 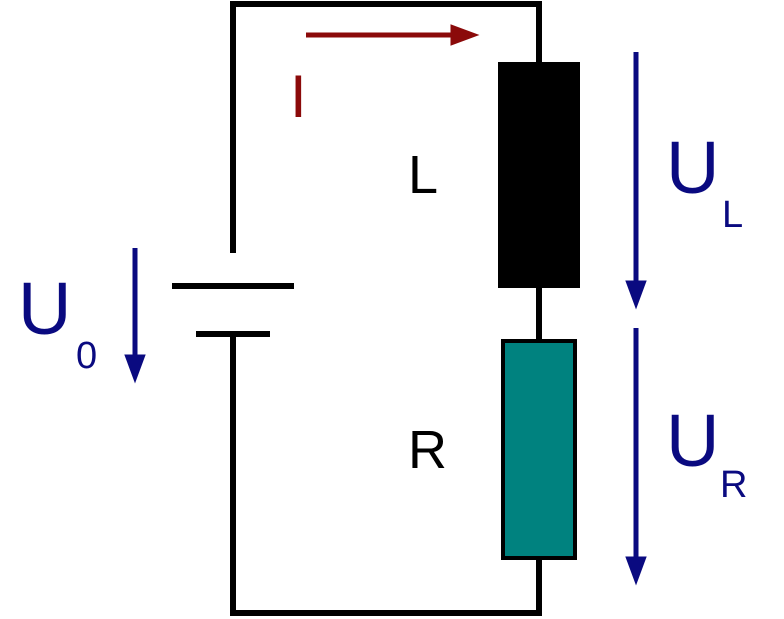 What do you see at coordinates (135, 369) in the screenshot?
I see `source-voltage-arrow-head` at bounding box center [135, 369].